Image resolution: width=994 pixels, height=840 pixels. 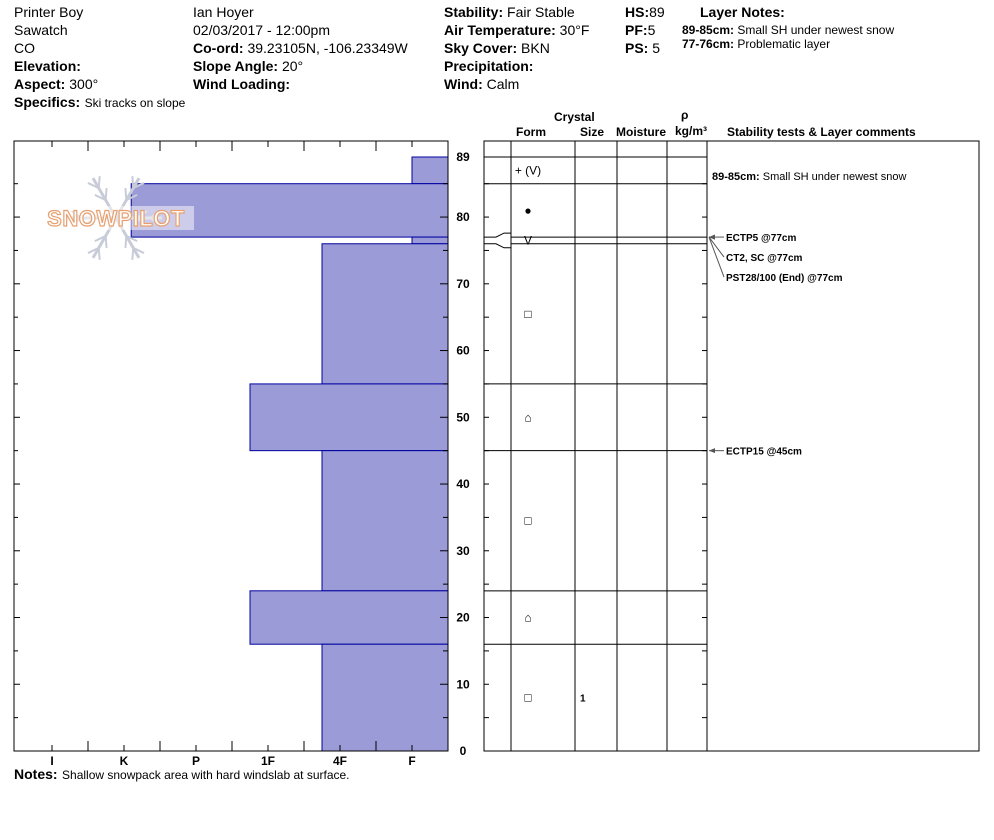 What do you see at coordinates (595, 430) in the screenshot?
I see `layer-rows: + (V) ● V □ ⌂ □ ⌂ □ 1` at bounding box center [595, 430].